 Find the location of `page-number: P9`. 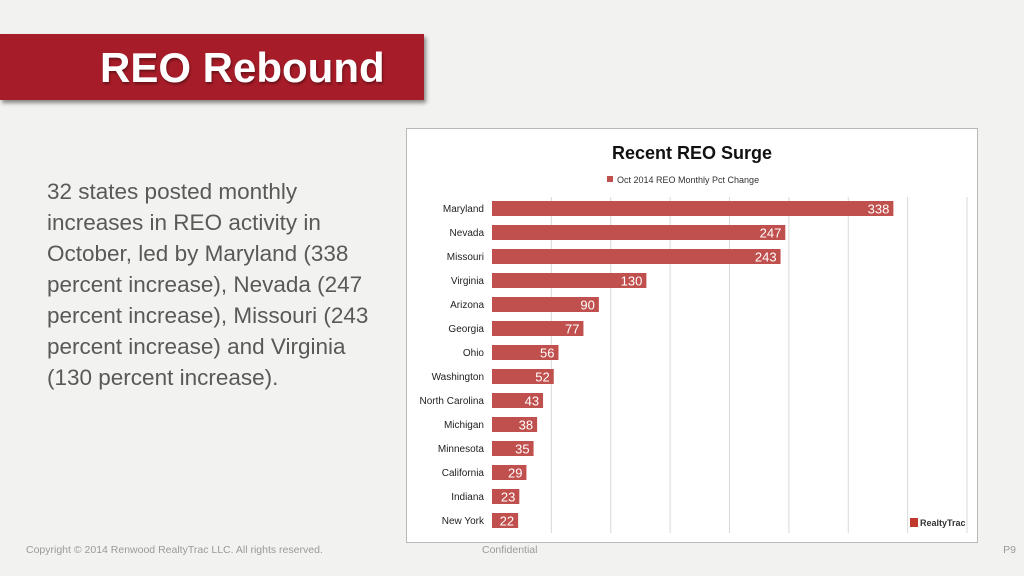

page-number: P9 is located at coordinates (1009, 550).